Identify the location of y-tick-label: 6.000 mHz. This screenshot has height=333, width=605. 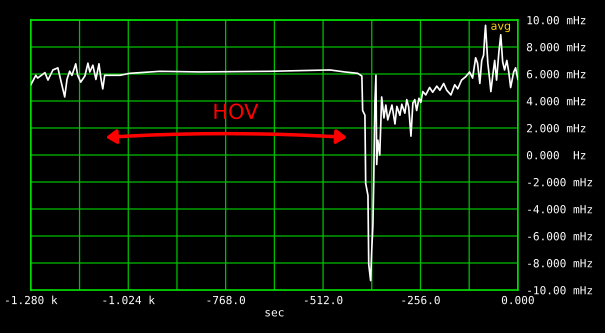
(556, 74).